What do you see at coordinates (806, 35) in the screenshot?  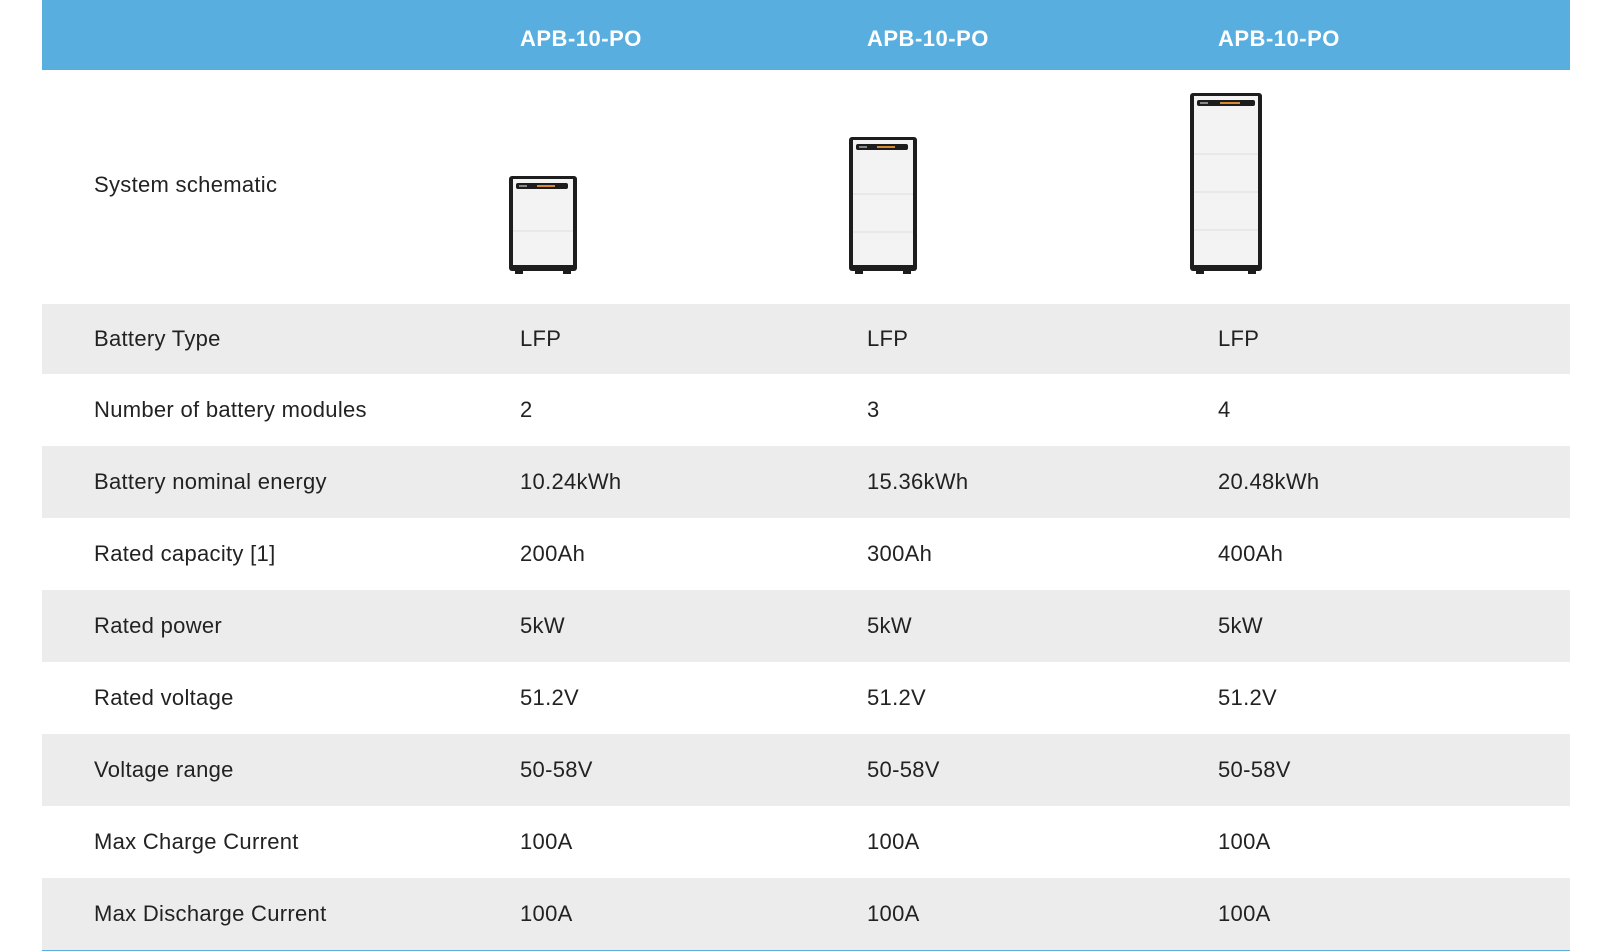 I see `table-header: APB-10-PO APB-10-PO APB-10-PO` at bounding box center [806, 35].